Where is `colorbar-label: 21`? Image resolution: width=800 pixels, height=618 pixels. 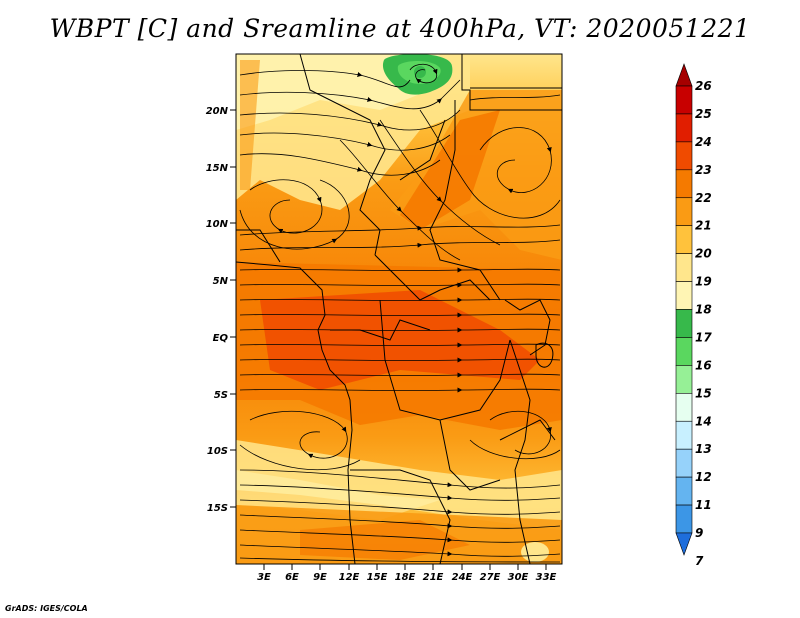 colorbar-label: 21 is located at coordinates (703, 226).